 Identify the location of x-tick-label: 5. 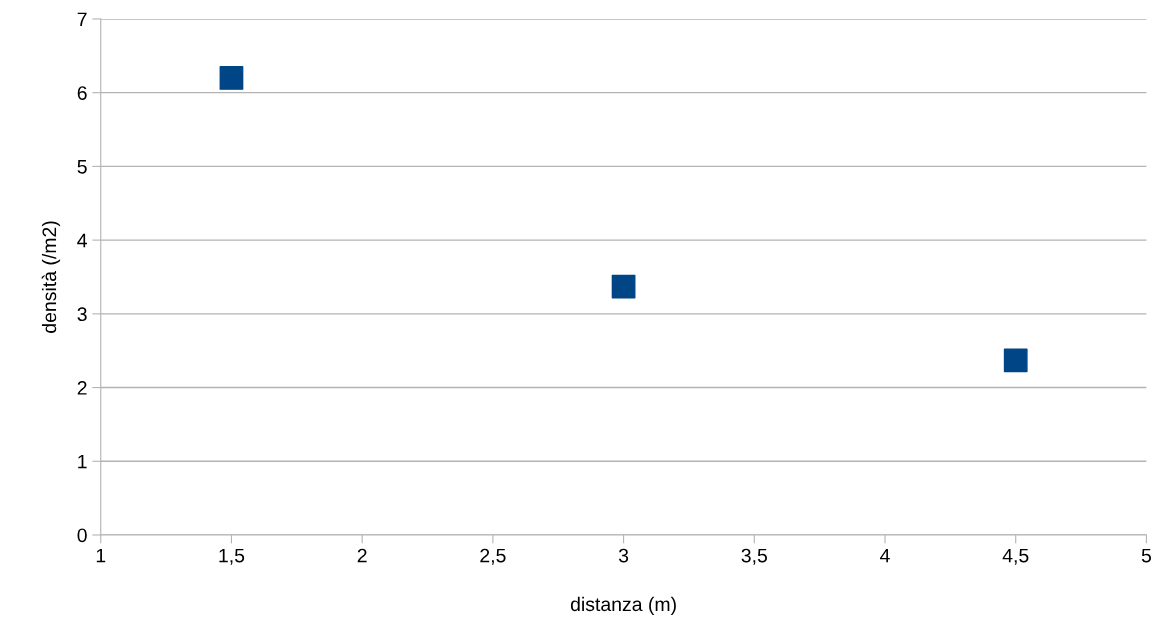
(1146, 555).